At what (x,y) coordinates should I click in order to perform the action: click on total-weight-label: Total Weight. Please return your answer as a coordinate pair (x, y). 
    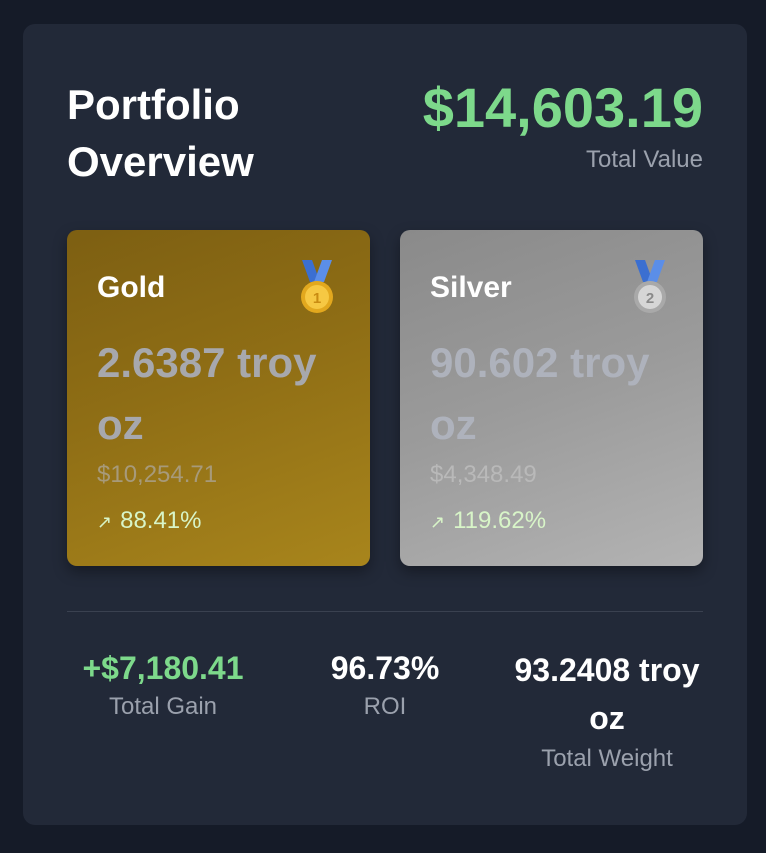
    Looking at the image, I should click on (607, 758).